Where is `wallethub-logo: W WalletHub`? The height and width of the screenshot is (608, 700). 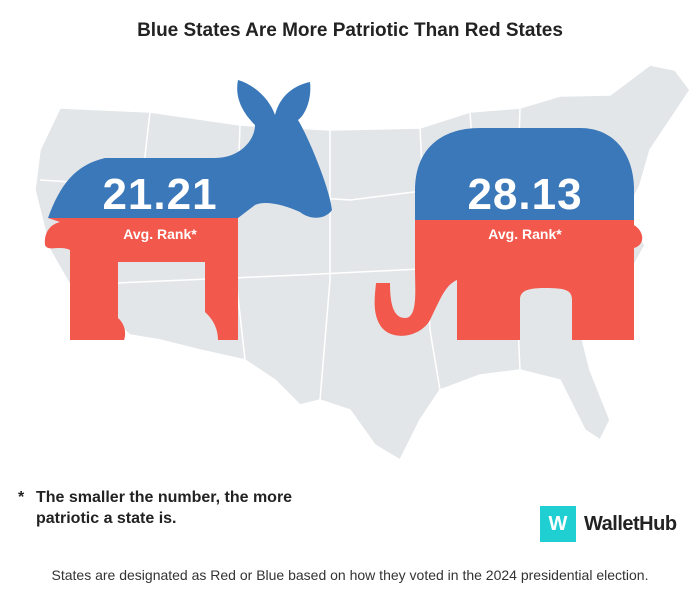
wallethub-logo: W WalletHub is located at coordinates (608, 524).